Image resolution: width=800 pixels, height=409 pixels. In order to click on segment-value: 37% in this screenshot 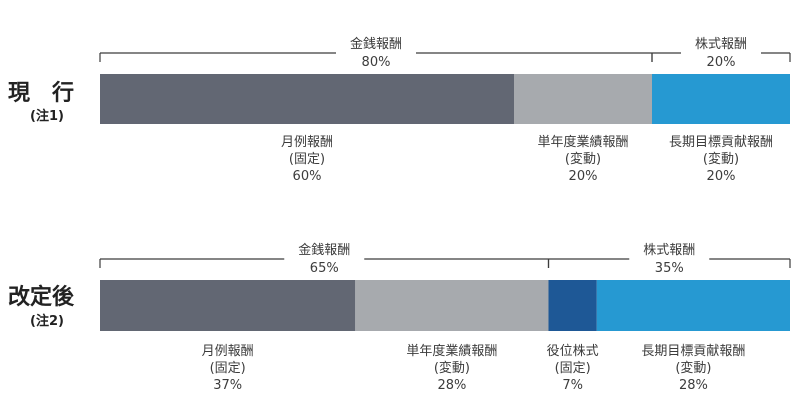, I will do `click(227, 385)`.